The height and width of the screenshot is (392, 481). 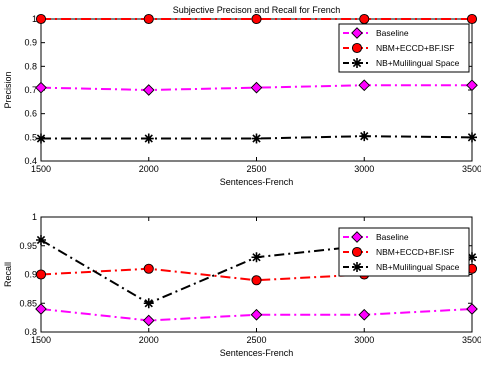 I want to click on y-tick-label: 0.5, so click(x=30, y=137).